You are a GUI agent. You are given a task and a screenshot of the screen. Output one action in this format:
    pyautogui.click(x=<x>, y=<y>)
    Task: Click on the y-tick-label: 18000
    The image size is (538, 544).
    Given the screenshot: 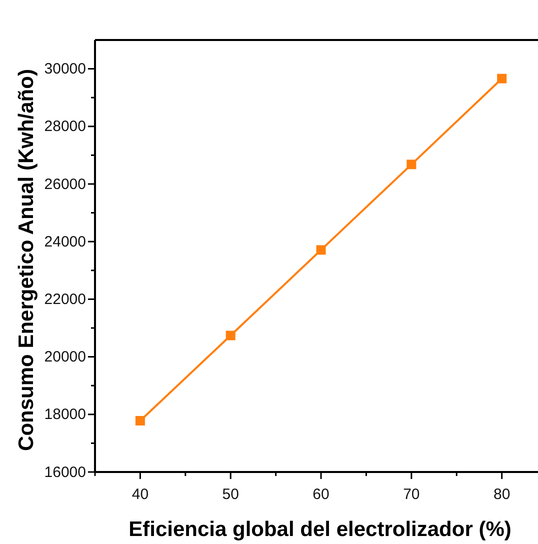 What is the action you would take?
    pyautogui.click(x=65, y=415)
    